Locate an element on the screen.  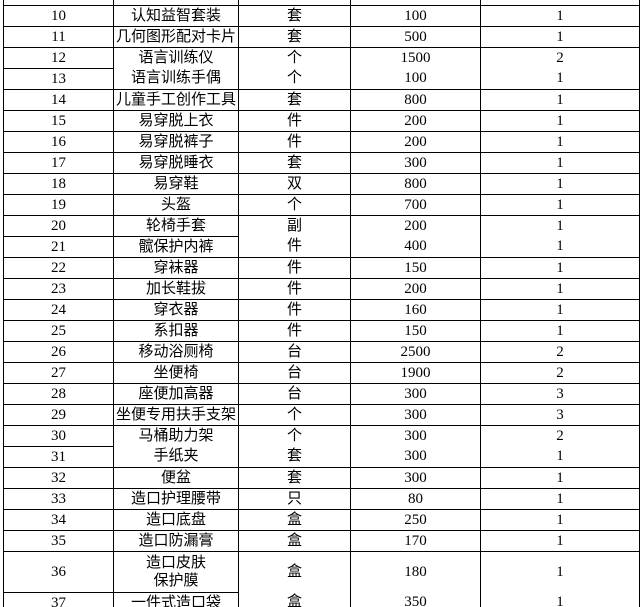
cell-price: 180 is located at coordinates (415, 571).